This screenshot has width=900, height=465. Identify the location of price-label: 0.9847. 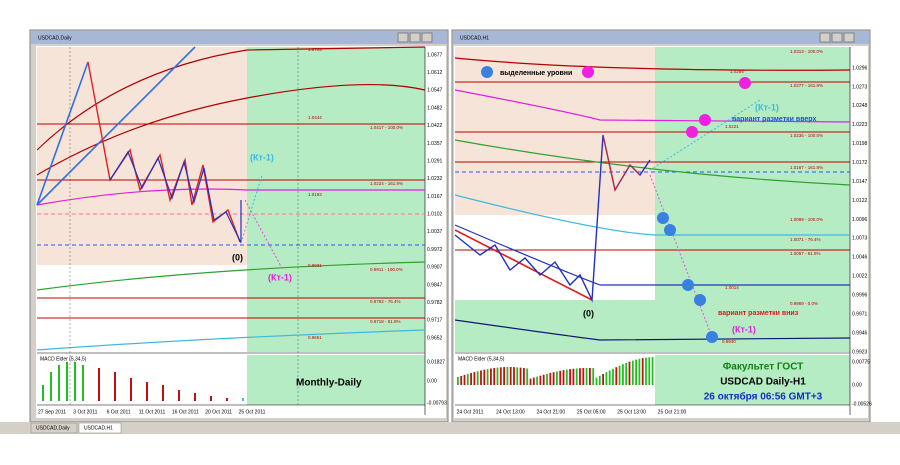
(435, 285).